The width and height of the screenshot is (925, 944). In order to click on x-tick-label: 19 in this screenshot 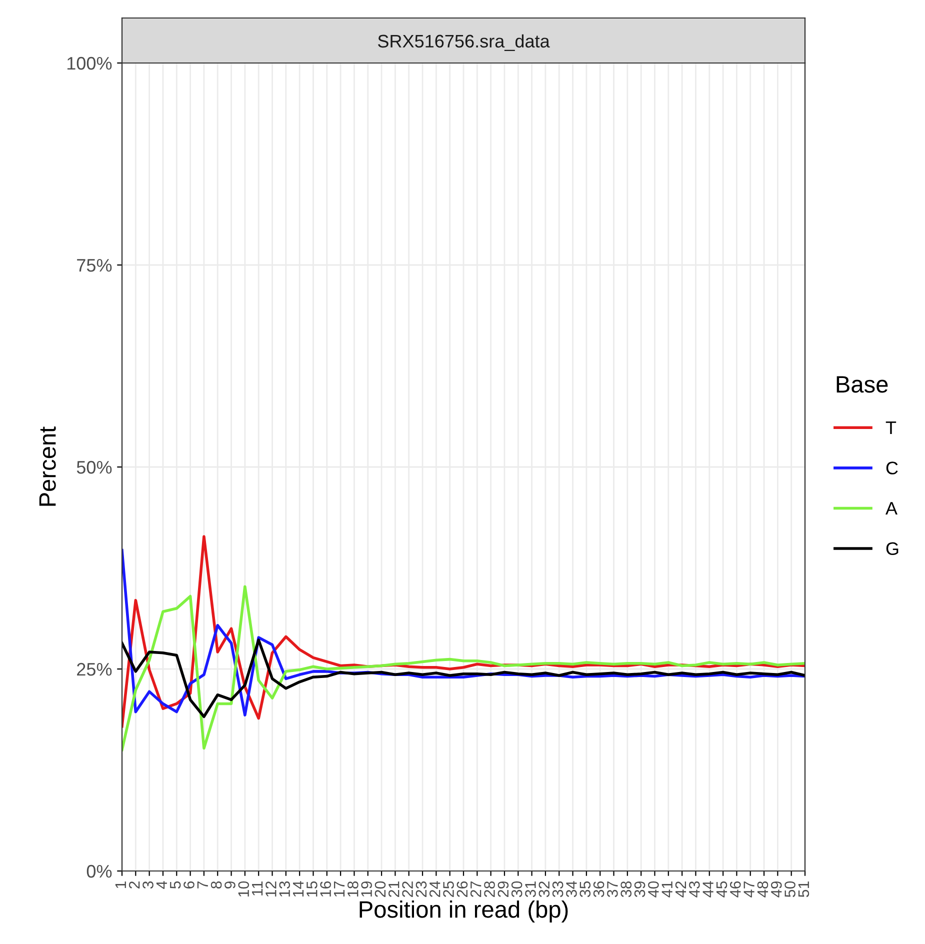, I will do `click(366, 889)`.